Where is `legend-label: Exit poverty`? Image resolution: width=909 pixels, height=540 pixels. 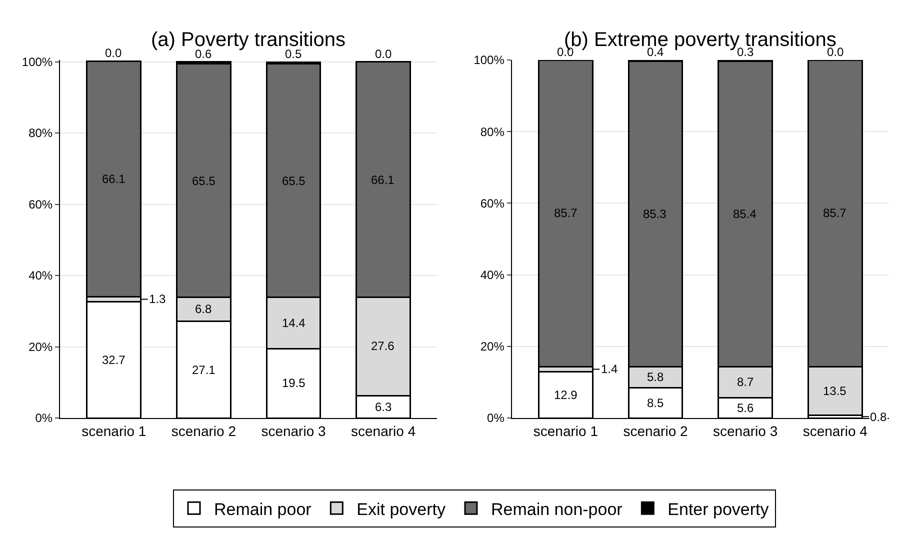 legend-label: Exit poverty is located at coordinates (401, 509).